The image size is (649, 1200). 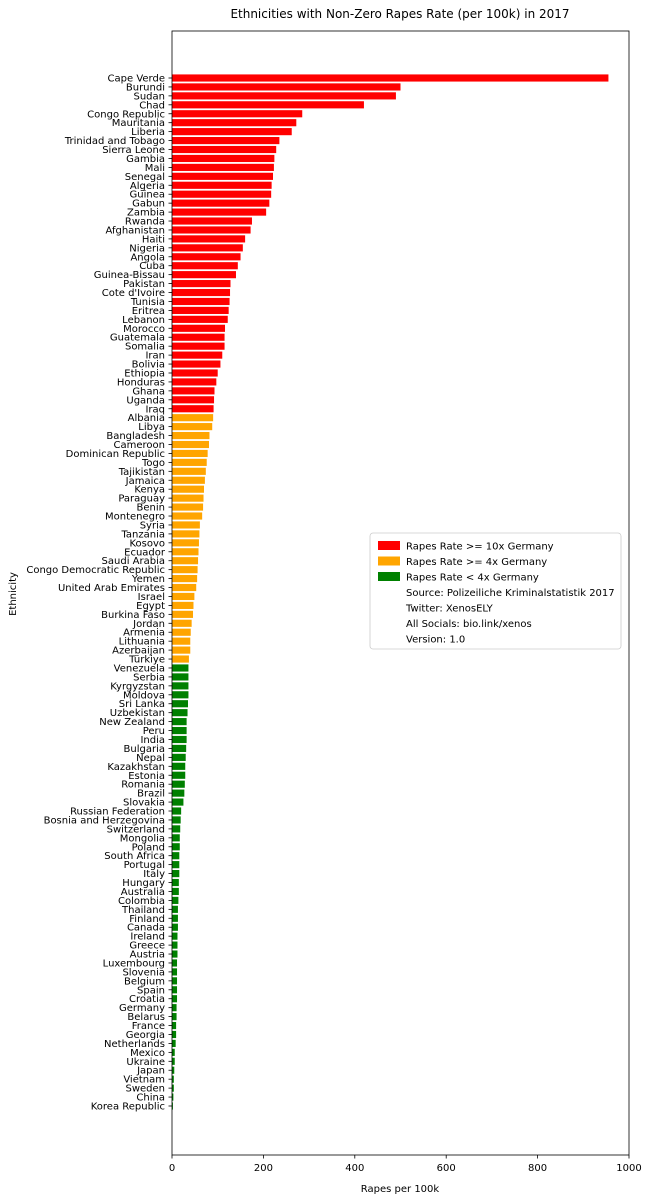 I want to click on x-axis: 0 200 400 600 800 1000, so click(x=405, y=1164).